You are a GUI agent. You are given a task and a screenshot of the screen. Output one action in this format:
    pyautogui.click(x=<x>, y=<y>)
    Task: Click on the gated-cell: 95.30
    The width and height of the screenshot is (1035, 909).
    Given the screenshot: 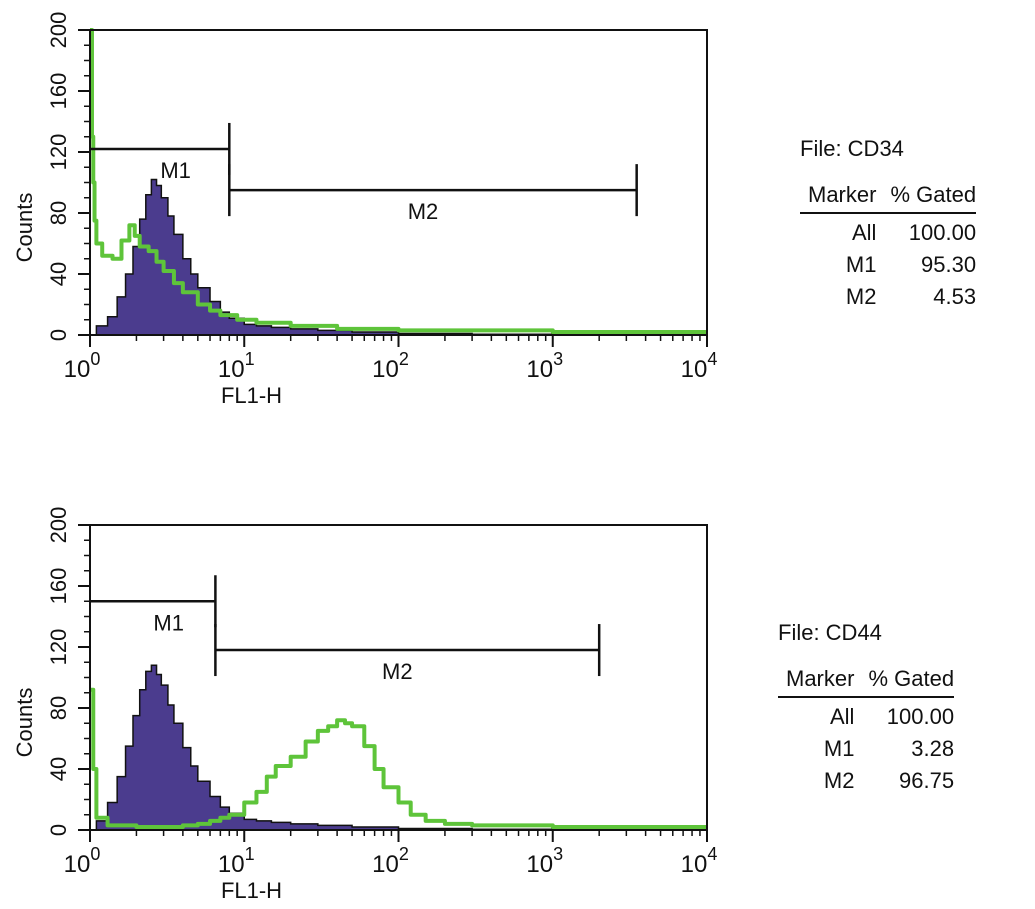 What is the action you would take?
    pyautogui.click(x=949, y=264)
    